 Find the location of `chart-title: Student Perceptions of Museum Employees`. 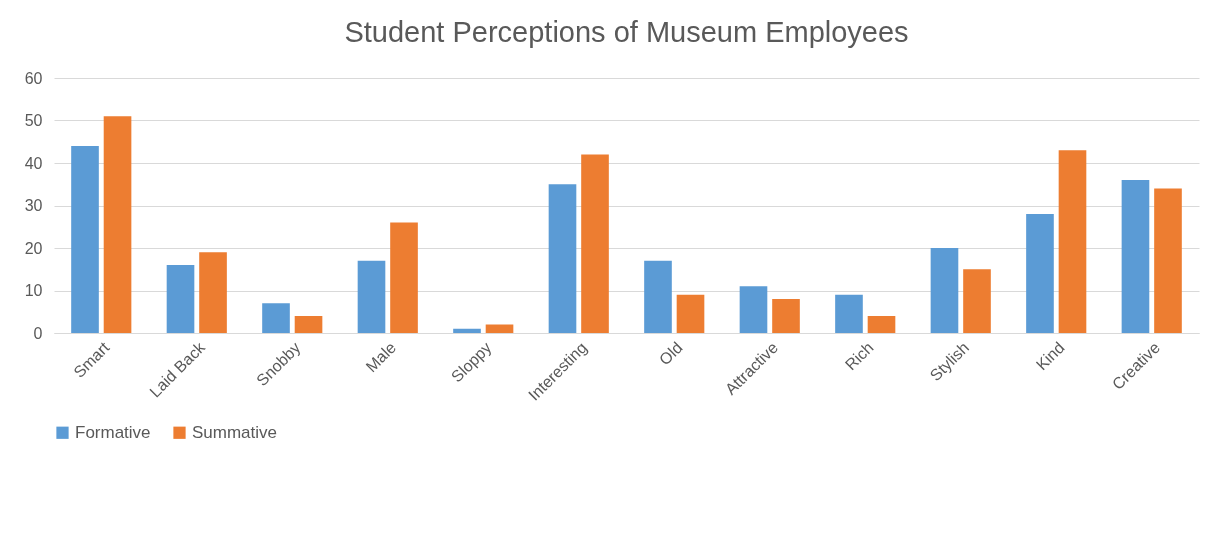

chart-title: Student Perceptions of Museum Employees is located at coordinates (626, 32).